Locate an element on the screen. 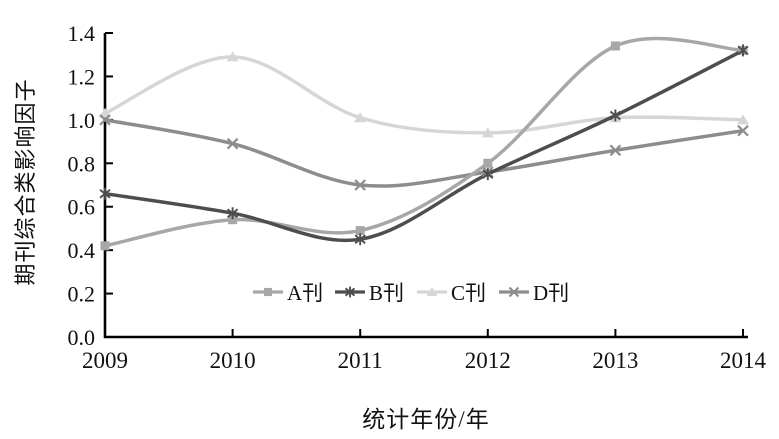 Image resolution: width=779 pixels, height=439 pixels. legend-label: B刊 is located at coordinates (386, 293).